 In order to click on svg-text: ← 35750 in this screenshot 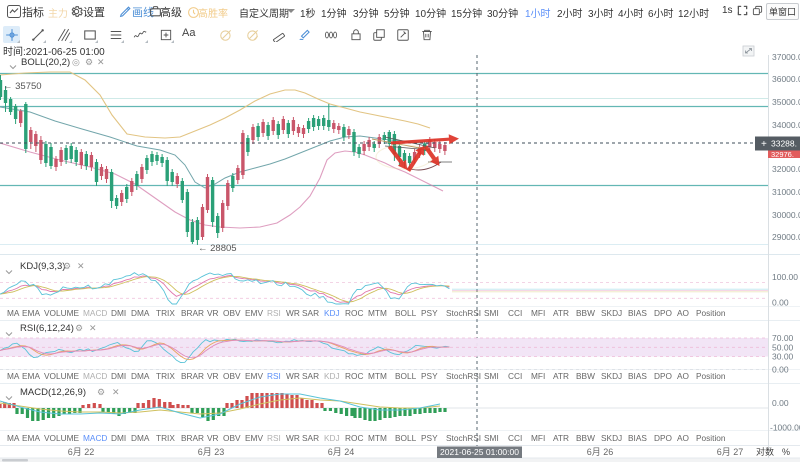, I will do `click(22, 86)`.